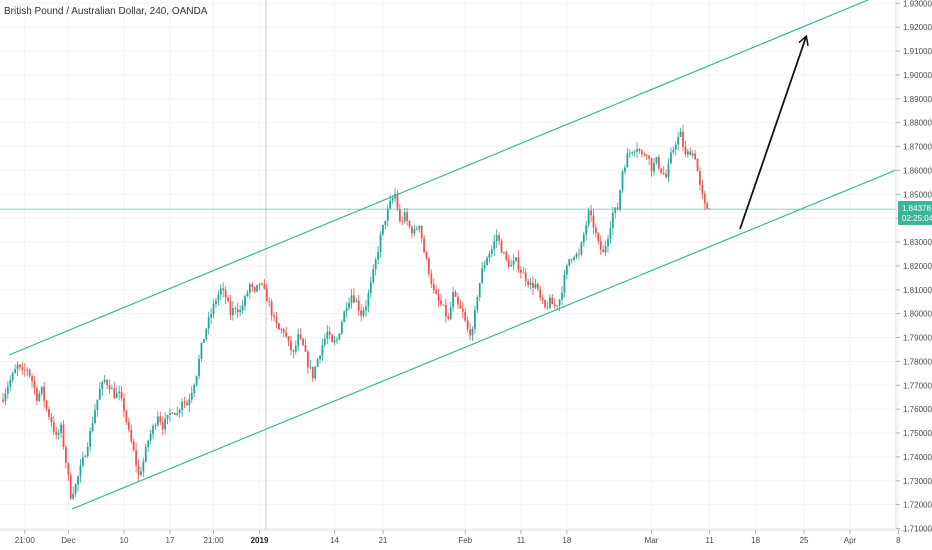 The width and height of the screenshot is (932, 550). I want to click on time-axis-tick-label: 17, so click(170, 540).